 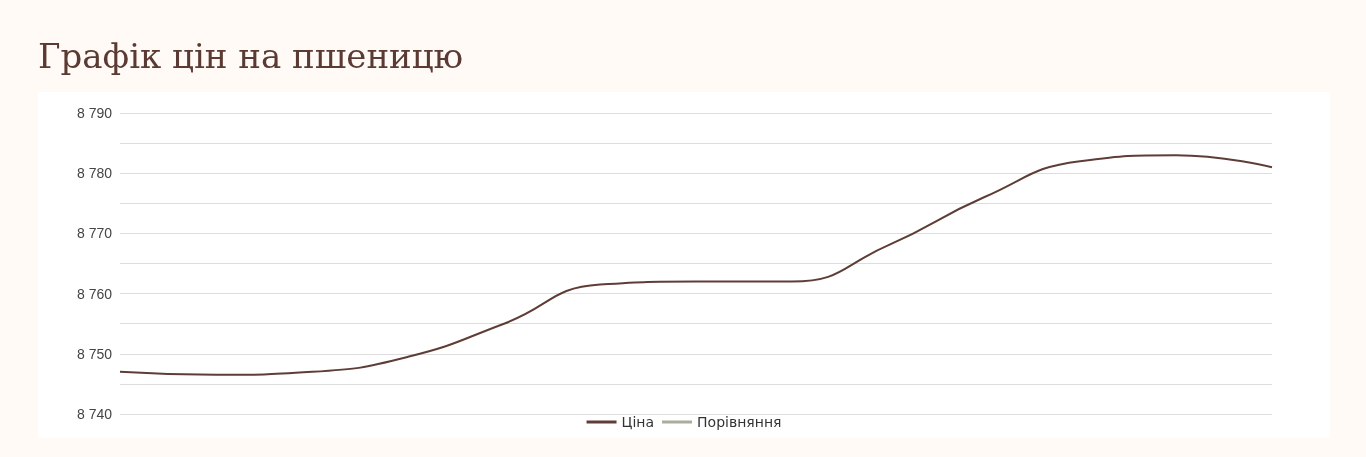 I want to click on legend-label: Ціна, so click(x=638, y=422).